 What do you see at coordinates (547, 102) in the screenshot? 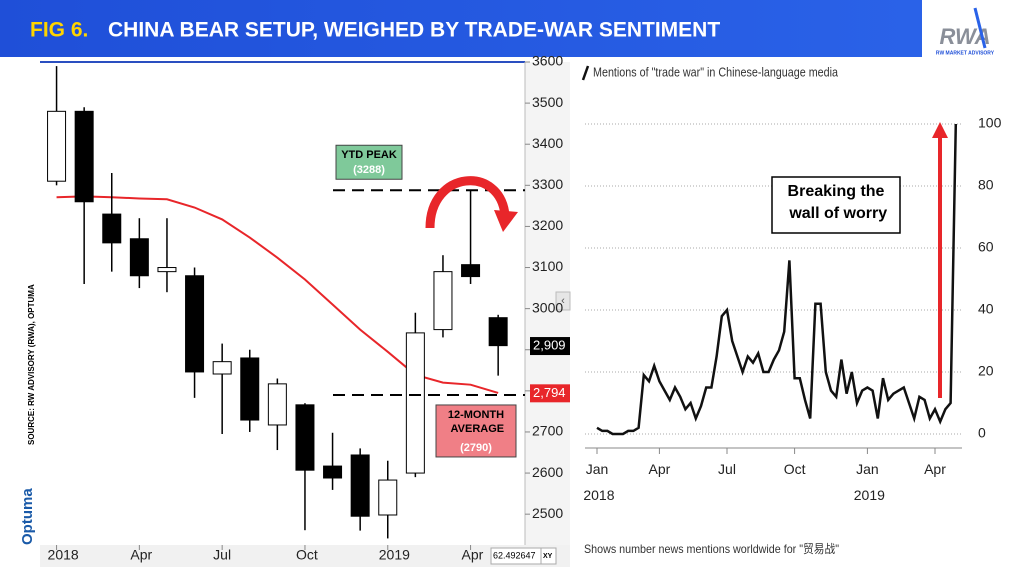
I see `y-tick-label: 3500` at bounding box center [547, 102].